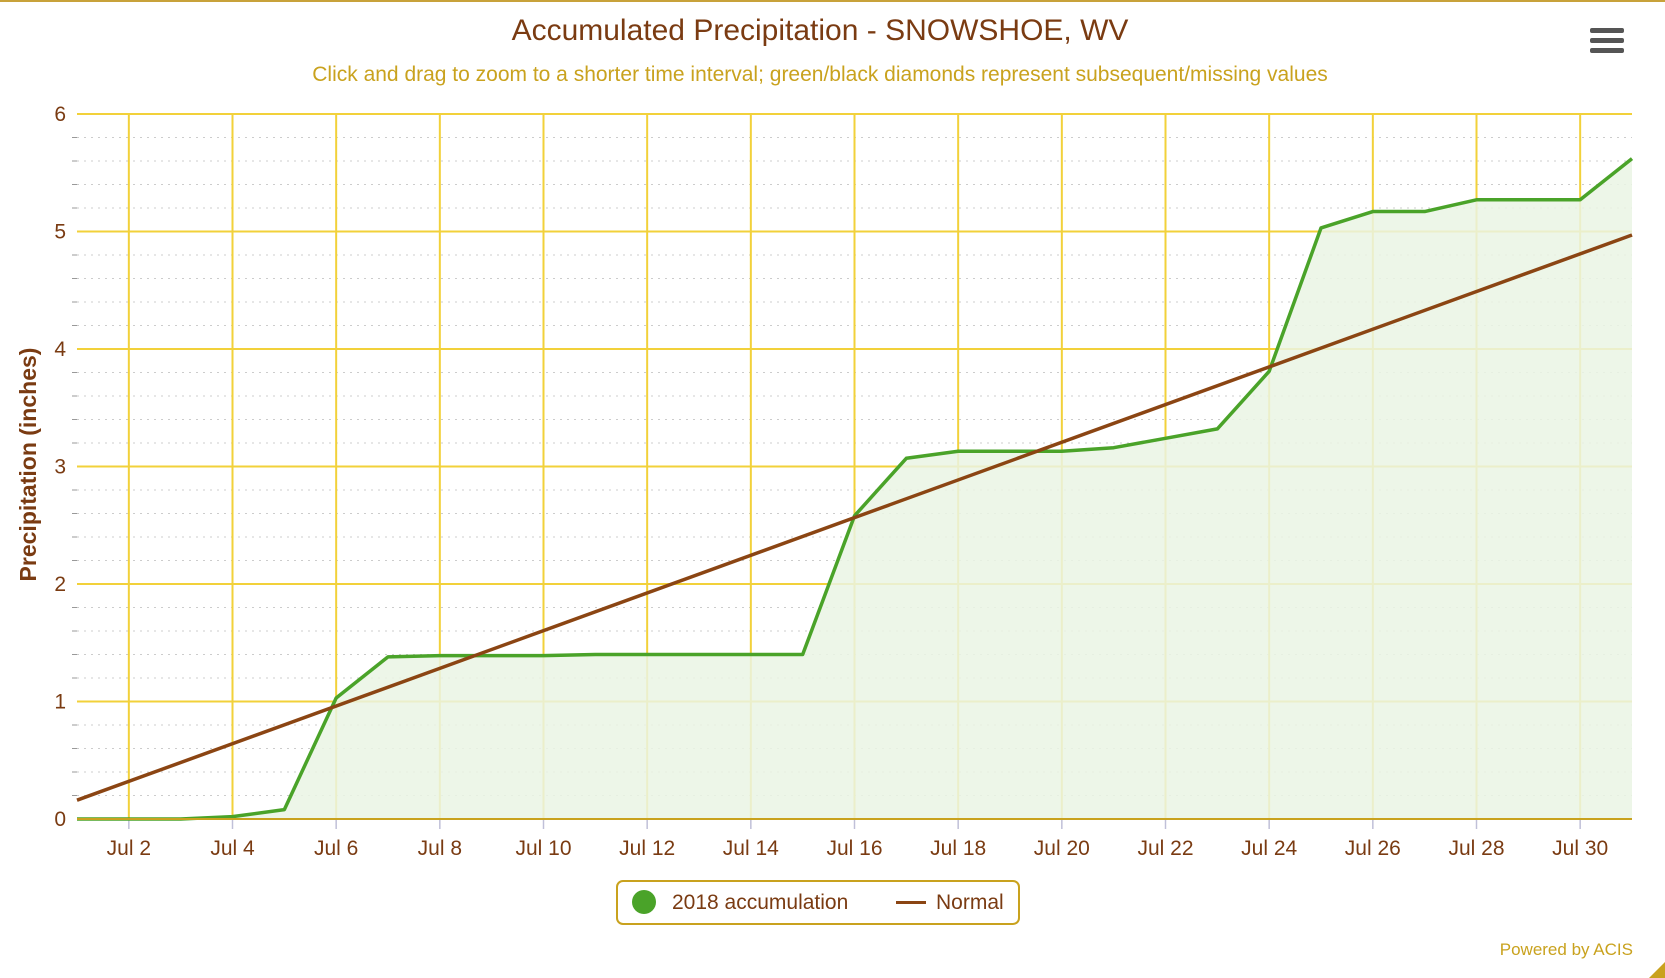 The image size is (1665, 978). I want to click on legend-item-normal: Normal, so click(950, 902).